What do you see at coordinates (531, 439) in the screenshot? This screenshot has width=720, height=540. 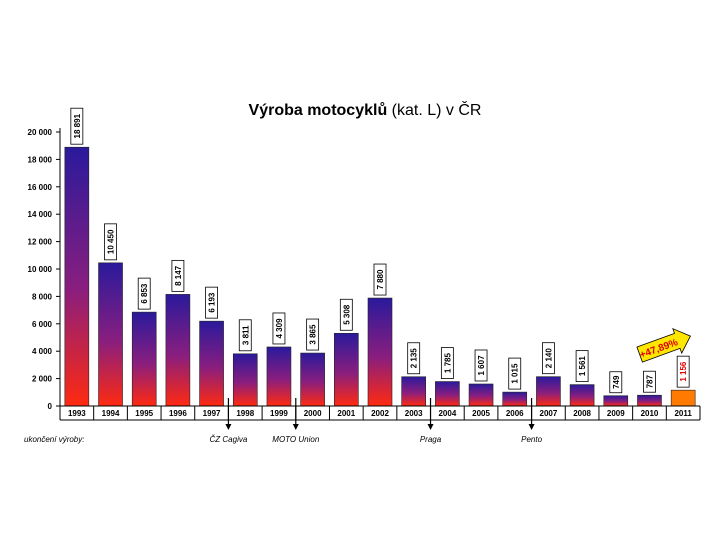 I see `annotation-label: Pento` at bounding box center [531, 439].